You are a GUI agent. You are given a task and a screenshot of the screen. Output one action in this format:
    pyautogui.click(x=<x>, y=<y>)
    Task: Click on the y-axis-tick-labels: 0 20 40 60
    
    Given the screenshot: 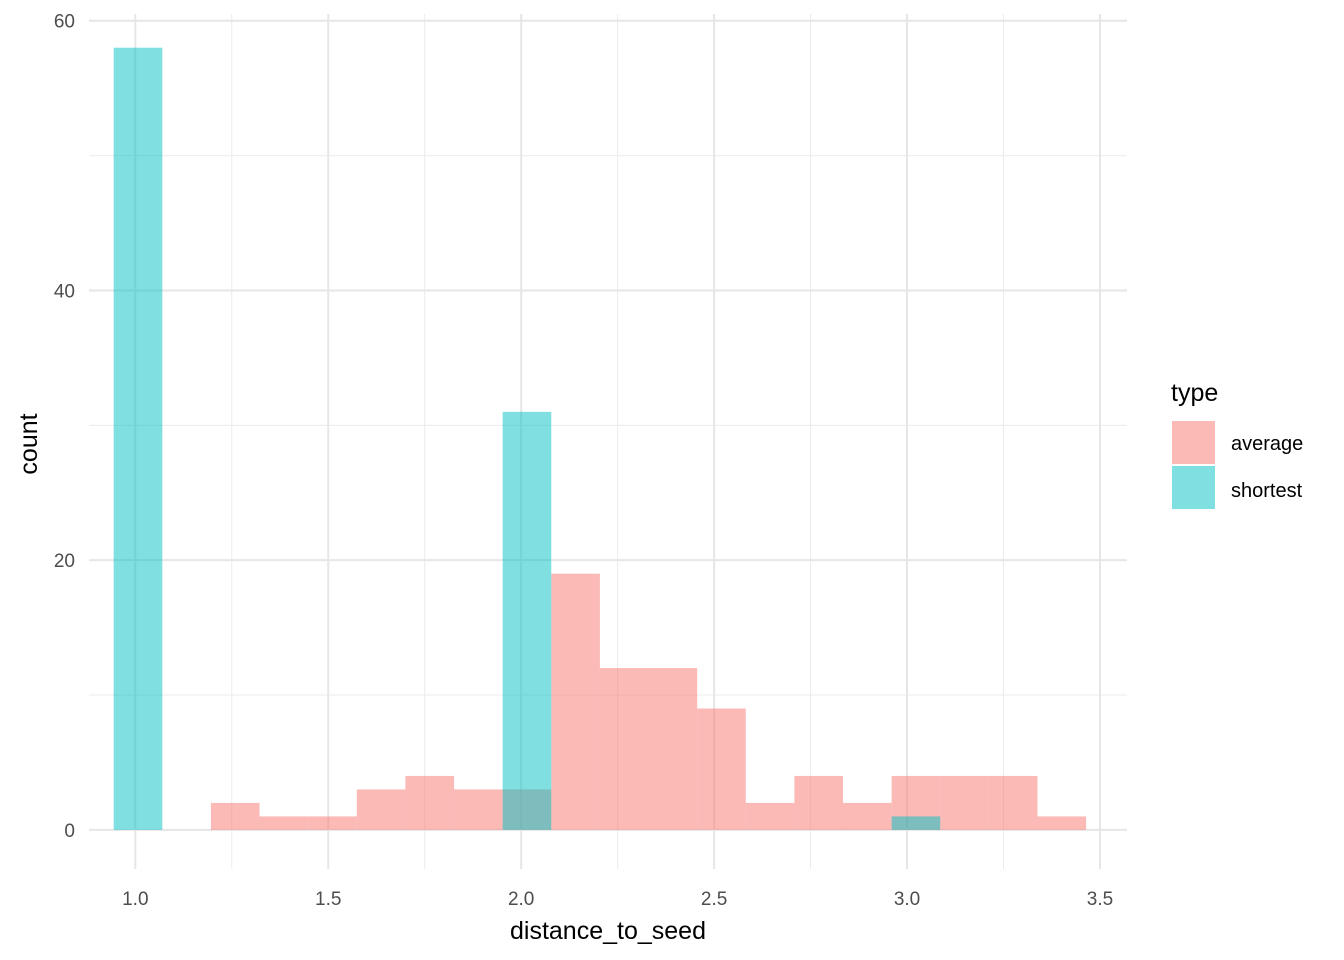 What is the action you would take?
    pyautogui.click(x=64, y=427)
    